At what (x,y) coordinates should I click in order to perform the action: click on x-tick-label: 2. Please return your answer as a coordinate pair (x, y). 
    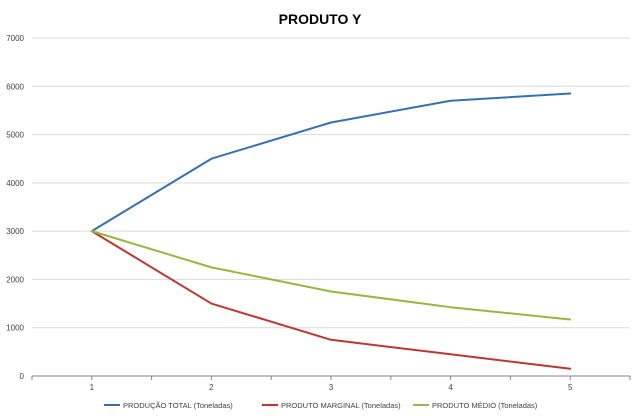
    Looking at the image, I should click on (211, 387).